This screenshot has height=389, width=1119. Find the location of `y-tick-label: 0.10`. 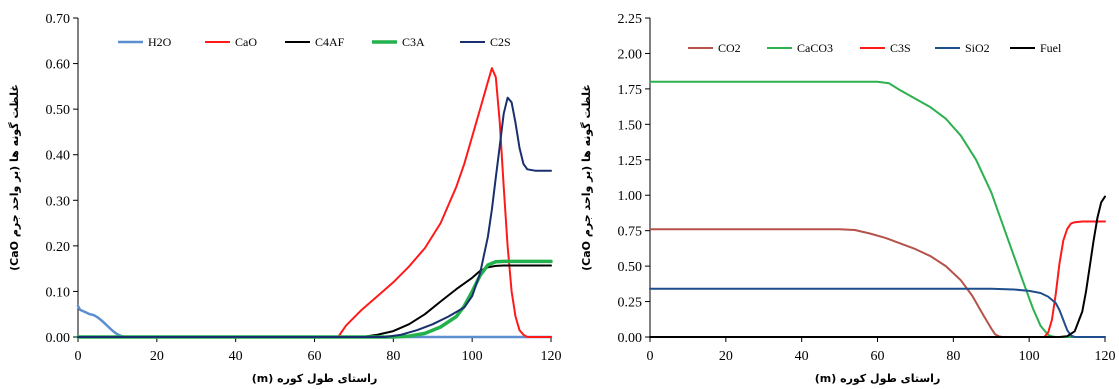

y-tick-label: 0.10 is located at coordinates (58, 292).